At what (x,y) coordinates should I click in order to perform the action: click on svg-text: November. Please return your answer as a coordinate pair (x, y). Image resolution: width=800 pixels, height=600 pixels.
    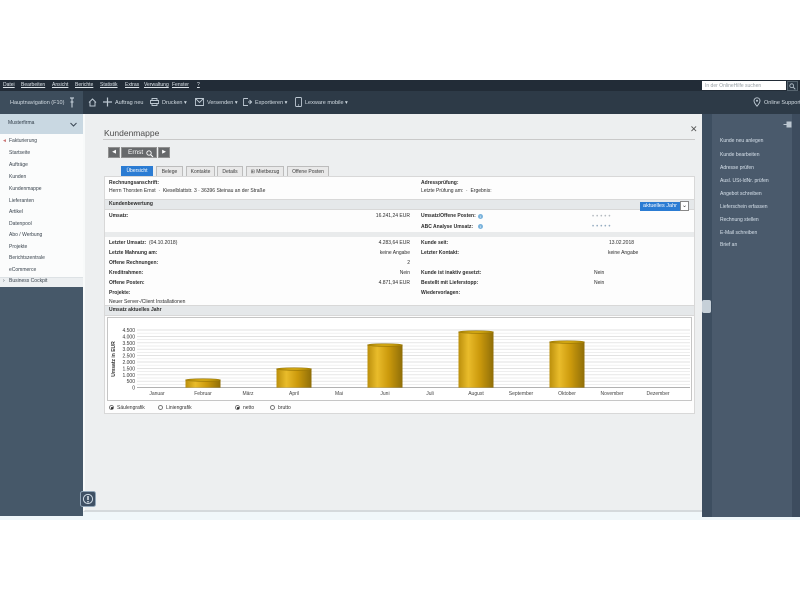
    Looking at the image, I should click on (611, 394).